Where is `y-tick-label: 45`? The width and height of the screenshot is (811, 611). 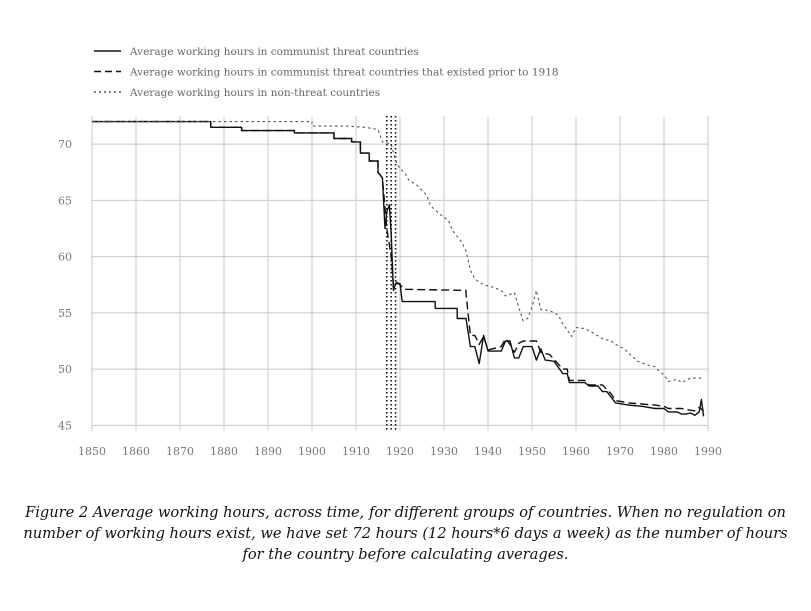
y-tick-label: 45 is located at coordinates (65, 425).